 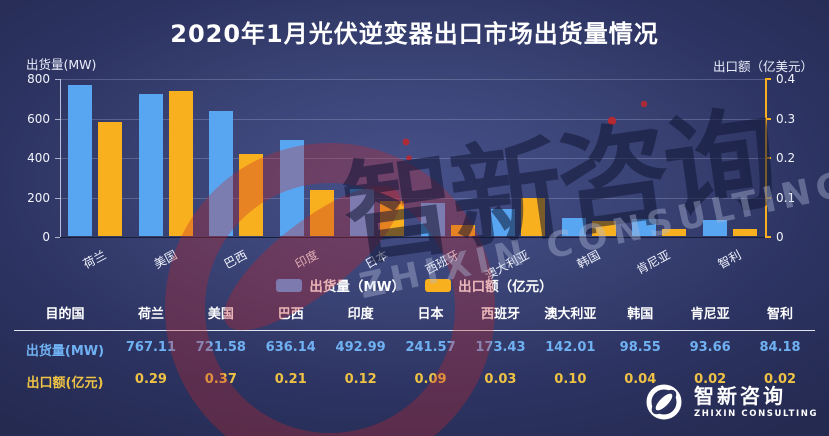 What do you see at coordinates (780, 347) in the screenshot?
I see `table-cell: 84.18` at bounding box center [780, 347].